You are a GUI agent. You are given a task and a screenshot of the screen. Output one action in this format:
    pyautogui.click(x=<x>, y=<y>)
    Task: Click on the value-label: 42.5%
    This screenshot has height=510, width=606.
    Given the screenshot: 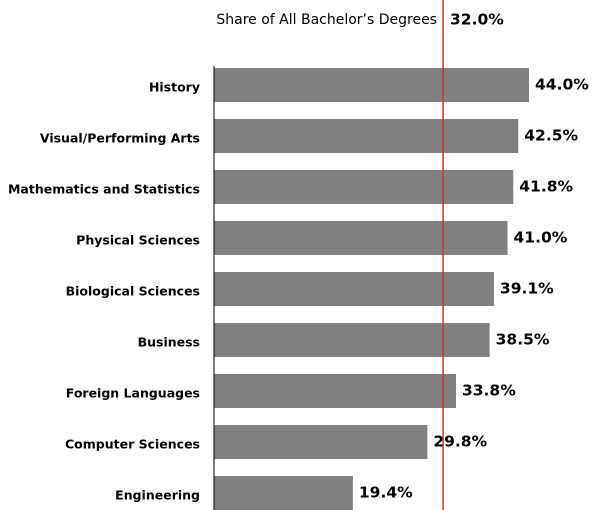 What is the action you would take?
    pyautogui.click(x=551, y=136)
    